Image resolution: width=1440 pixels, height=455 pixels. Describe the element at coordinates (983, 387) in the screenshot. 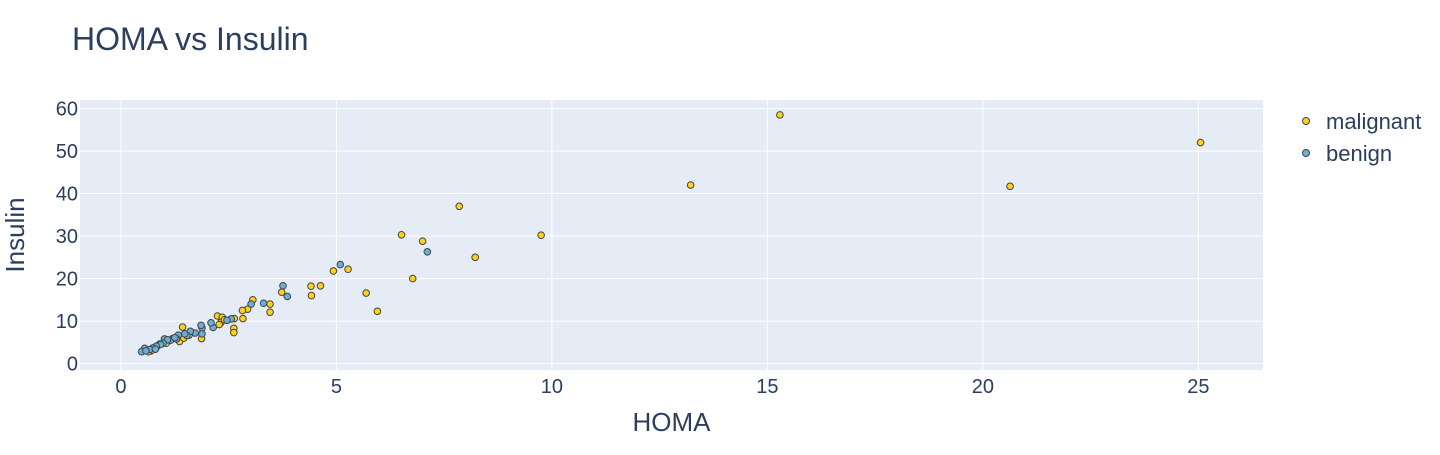

I see `x-tick-label: 20` at that location.